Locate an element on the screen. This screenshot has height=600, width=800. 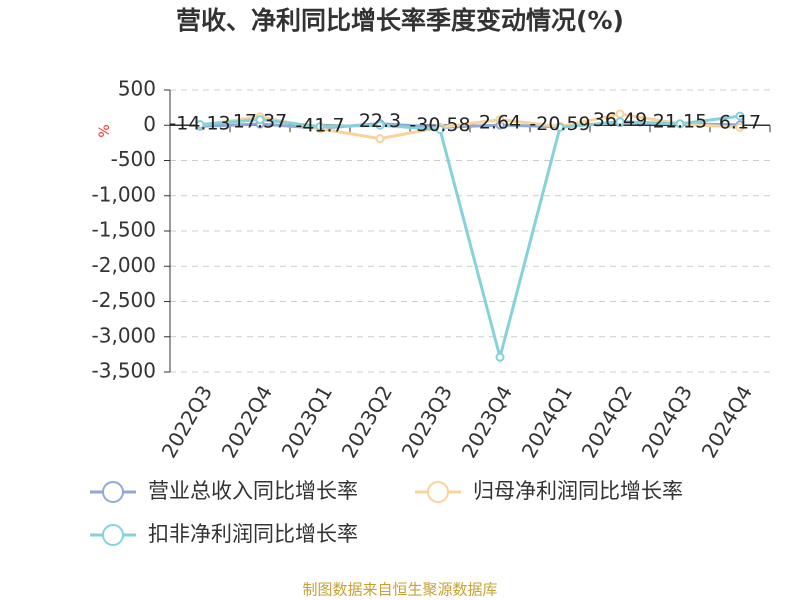
data-label: -20.59 is located at coordinates (559, 124).